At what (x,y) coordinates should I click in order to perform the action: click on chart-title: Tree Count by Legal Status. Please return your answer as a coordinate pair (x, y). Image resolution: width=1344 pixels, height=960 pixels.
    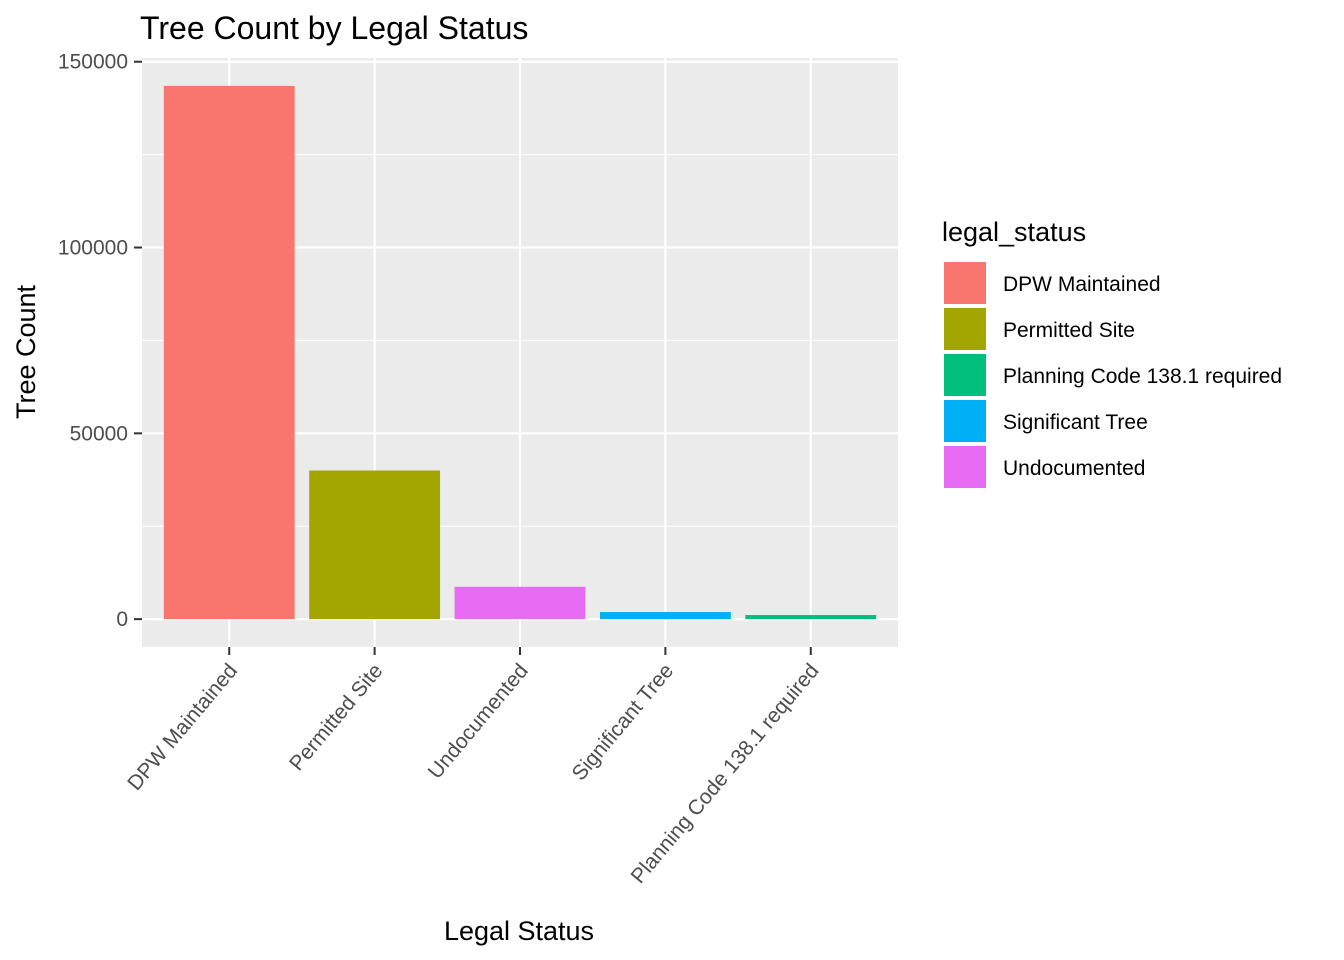
    Looking at the image, I should click on (334, 28).